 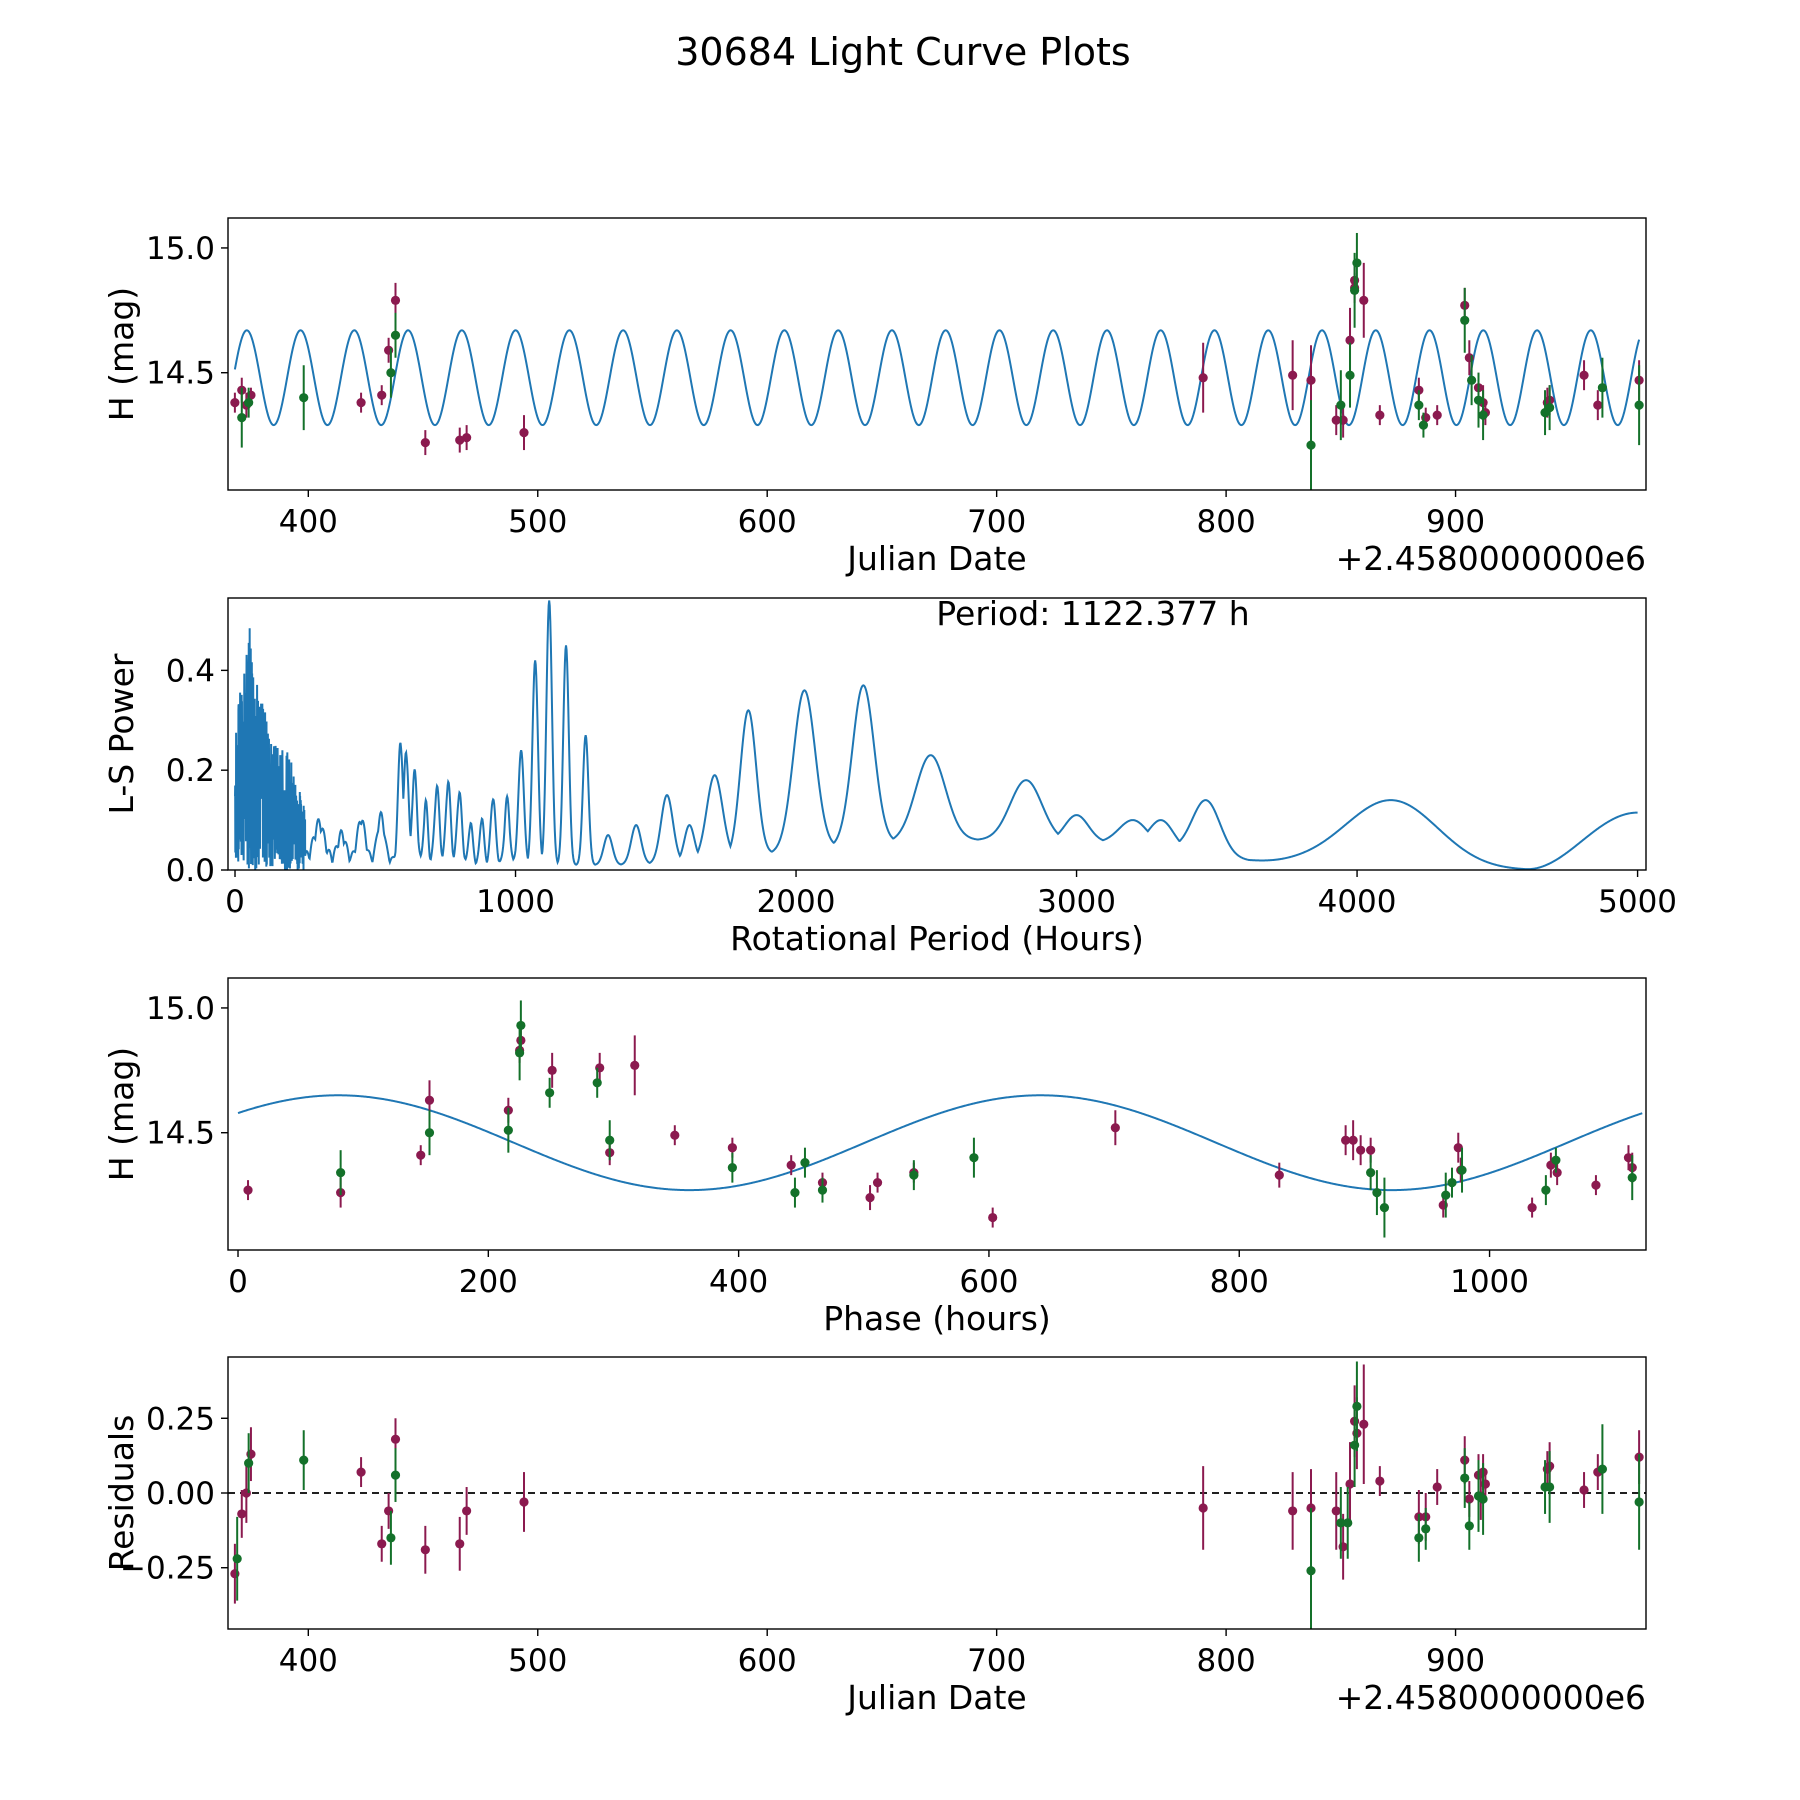 What do you see at coordinates (121, 733) in the screenshot?
I see `y-axis-label: L-S Power` at bounding box center [121, 733].